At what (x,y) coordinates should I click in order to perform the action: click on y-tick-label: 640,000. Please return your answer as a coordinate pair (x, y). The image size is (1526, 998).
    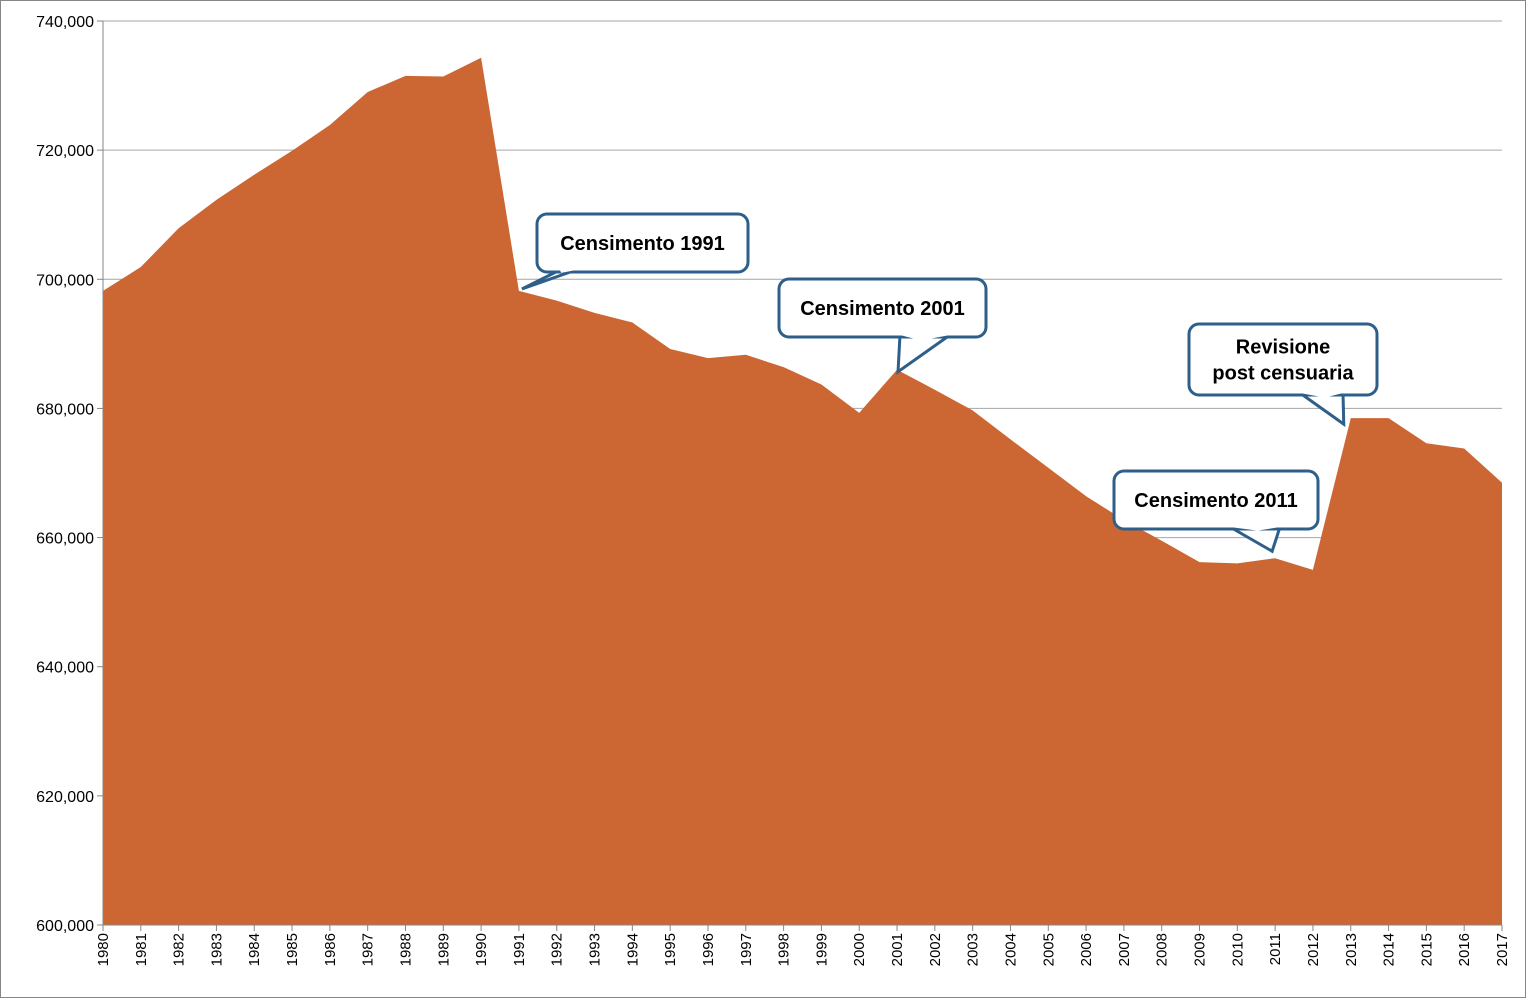
    Looking at the image, I should click on (65, 668).